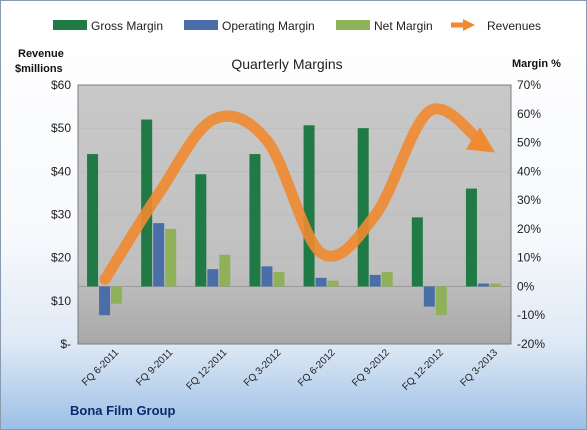 The image size is (587, 430). I want to click on y-left-tick-label: $60, so click(61, 85).